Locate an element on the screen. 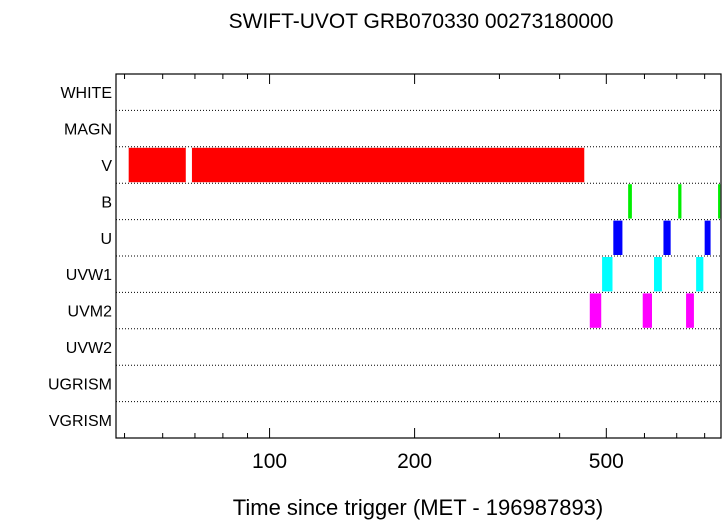  row-label-uvm2: UVM2 is located at coordinates (90, 312).